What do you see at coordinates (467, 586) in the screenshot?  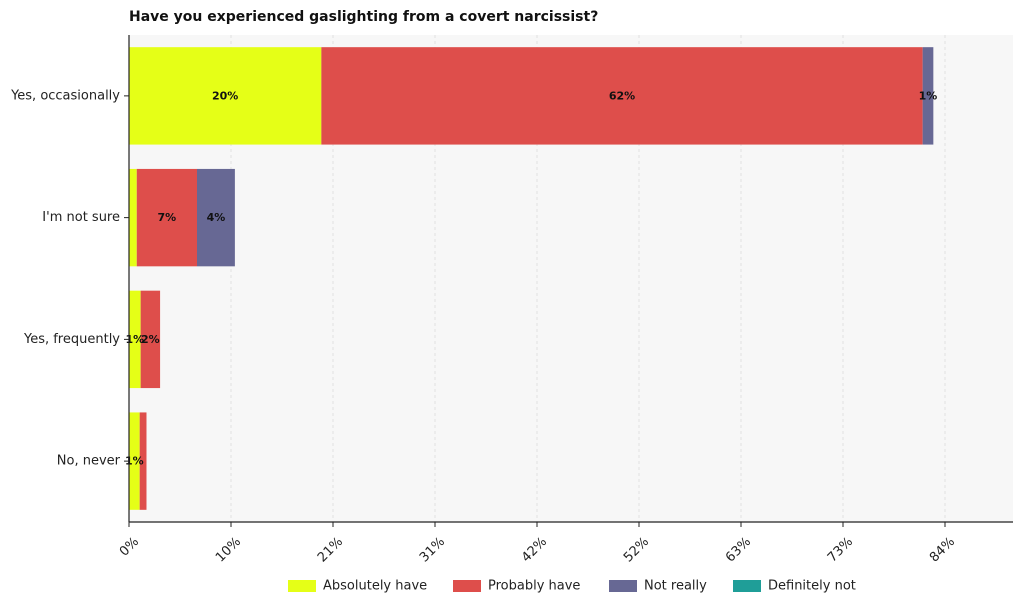 I see `legend-swatch-probably-have` at bounding box center [467, 586].